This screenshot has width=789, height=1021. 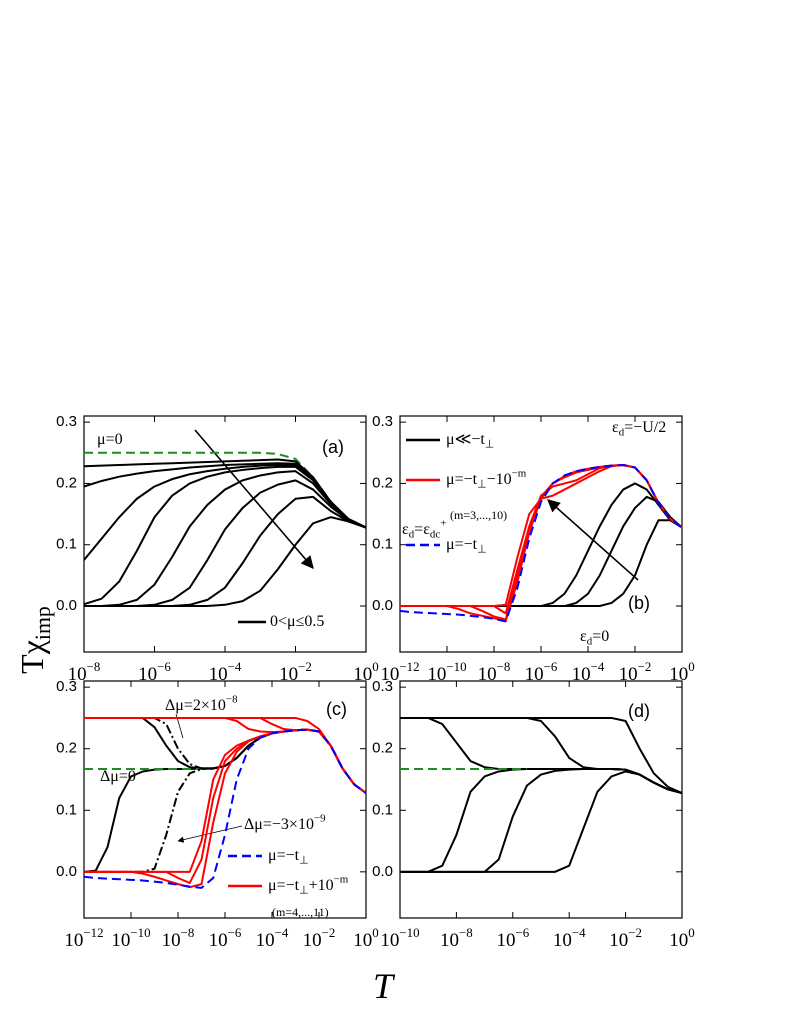 I want to click on annotation: (b), so click(x=639, y=603).